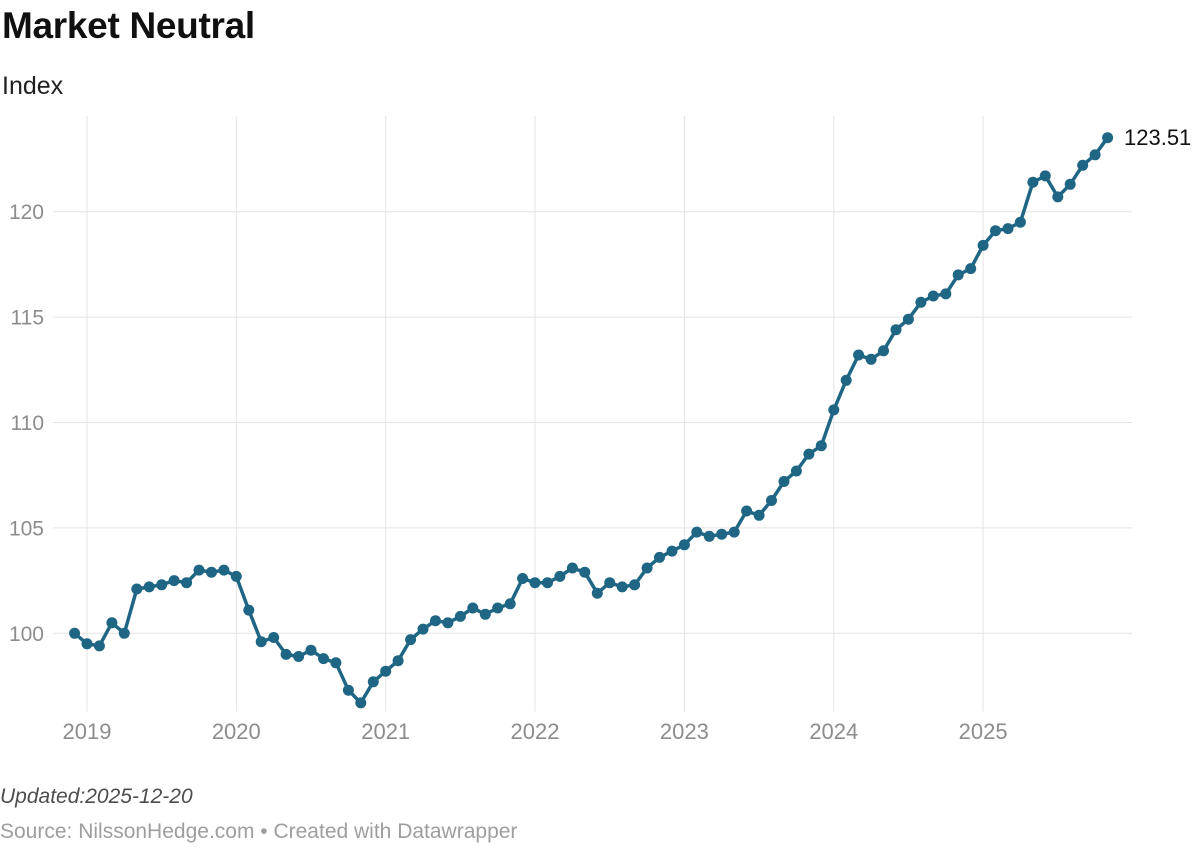 Image resolution: width=1200 pixels, height=848 pixels. I want to click on updated-date: Updated:2025-12-20, so click(96, 796).